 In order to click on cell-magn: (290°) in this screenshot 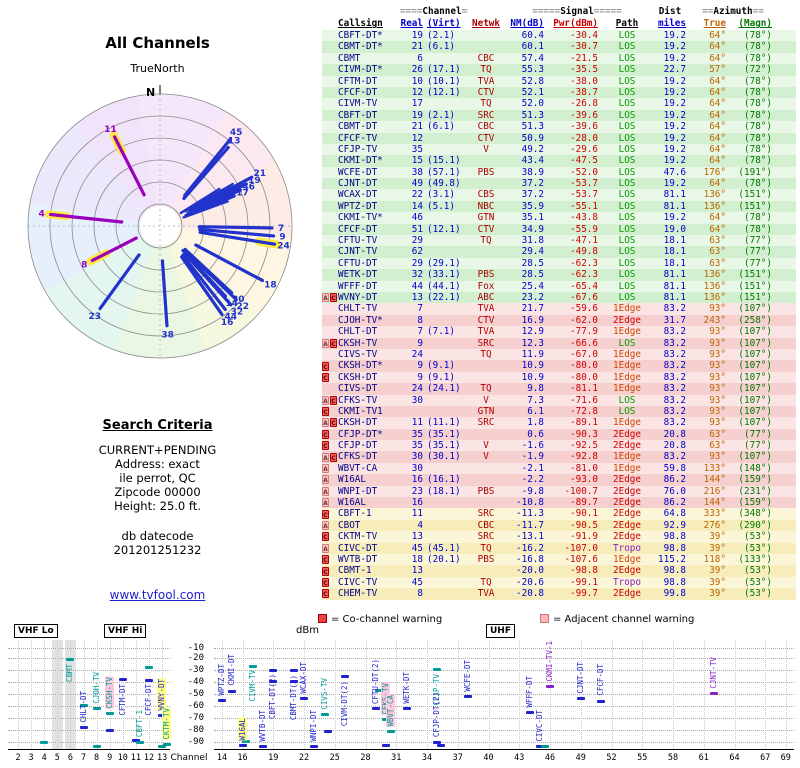, I will do `click(755, 525)`.